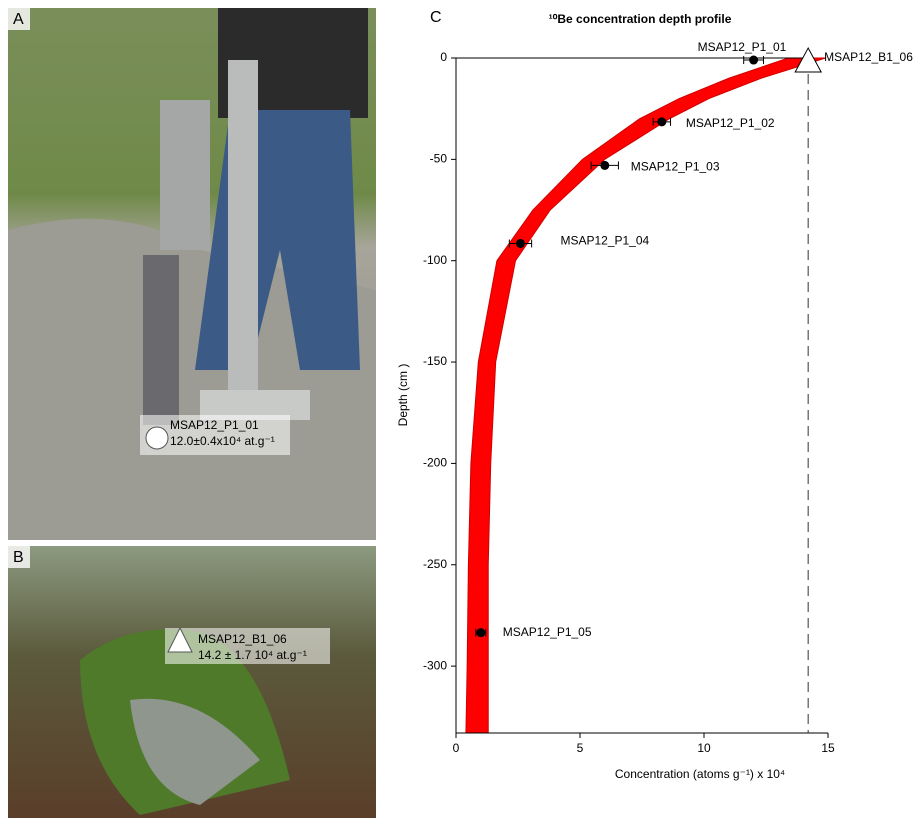 Image resolution: width=917 pixels, height=821 pixels. What do you see at coordinates (868, 57) in the screenshot?
I see `reference-label: MSAP12_B1_06` at bounding box center [868, 57].